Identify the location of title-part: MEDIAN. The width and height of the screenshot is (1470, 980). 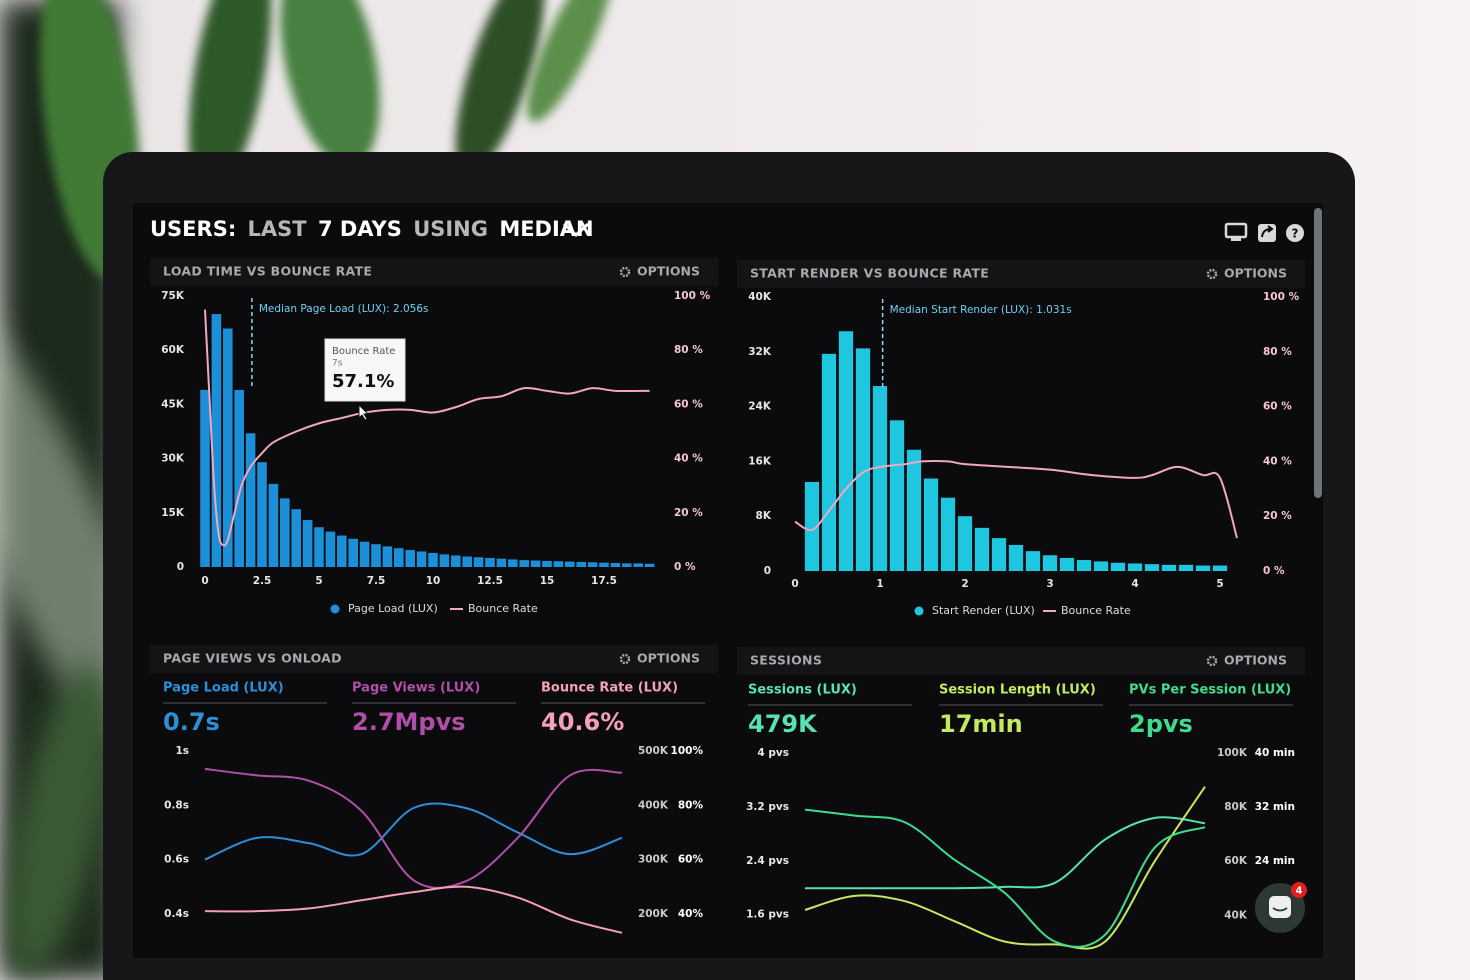
(546, 229).